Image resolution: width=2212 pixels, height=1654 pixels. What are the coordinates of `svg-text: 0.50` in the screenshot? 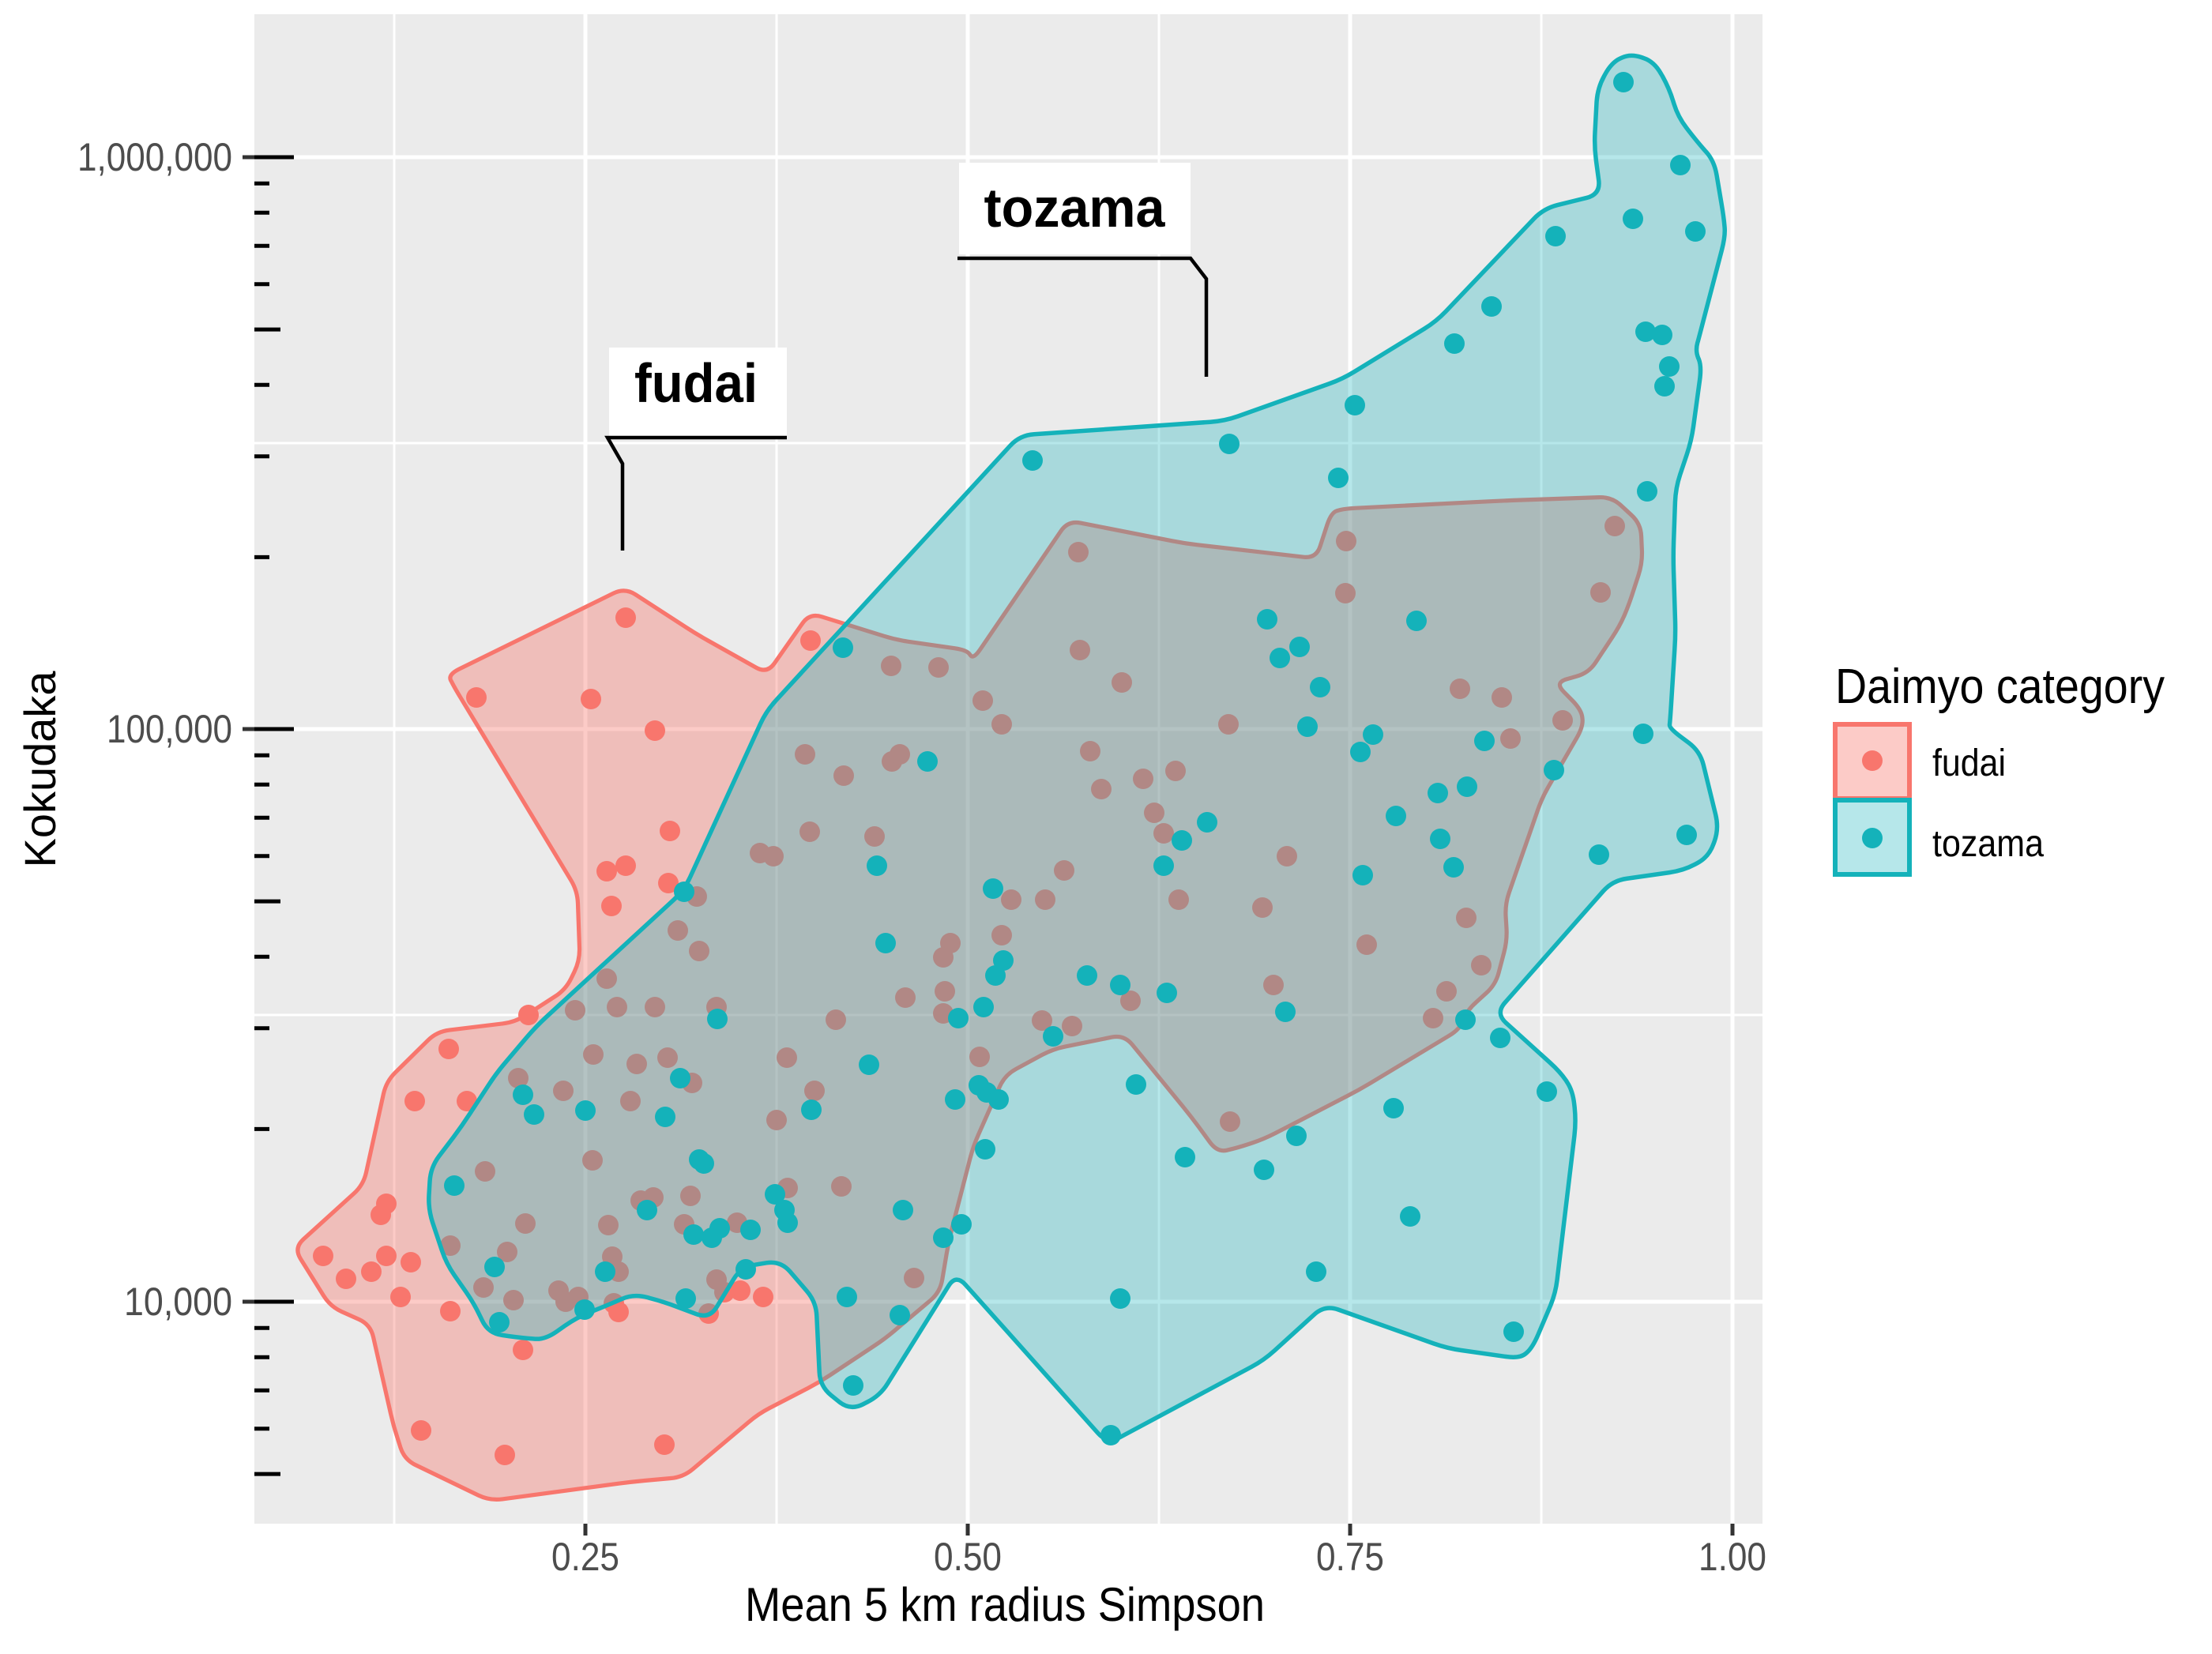 It's located at (968, 1557).